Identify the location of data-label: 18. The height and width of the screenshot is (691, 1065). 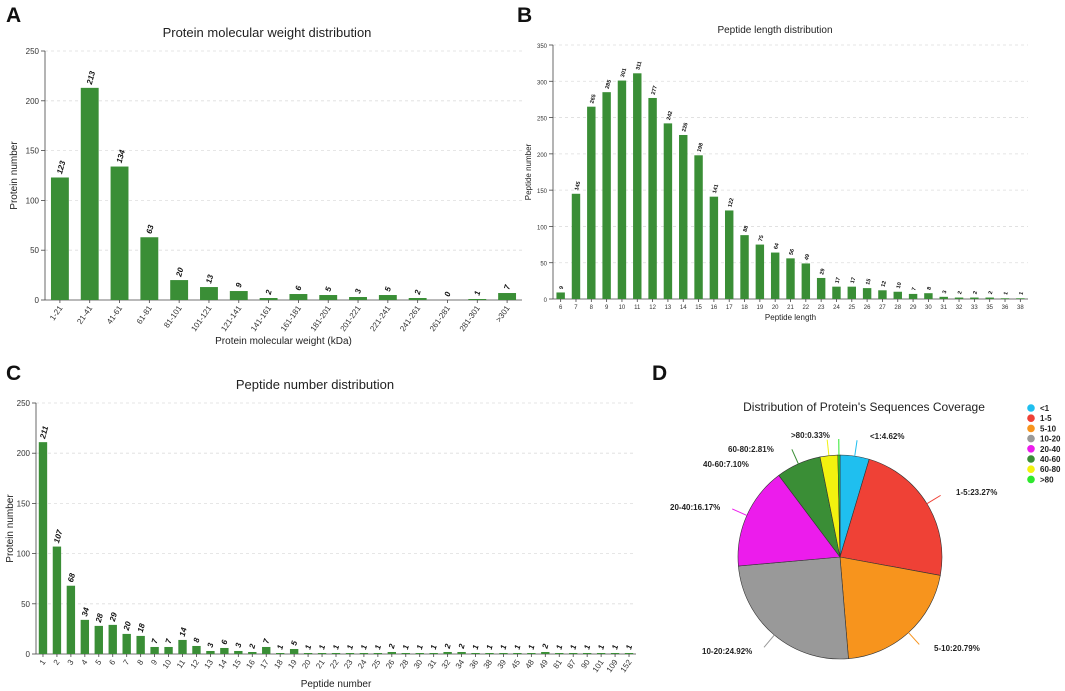
(141, 627).